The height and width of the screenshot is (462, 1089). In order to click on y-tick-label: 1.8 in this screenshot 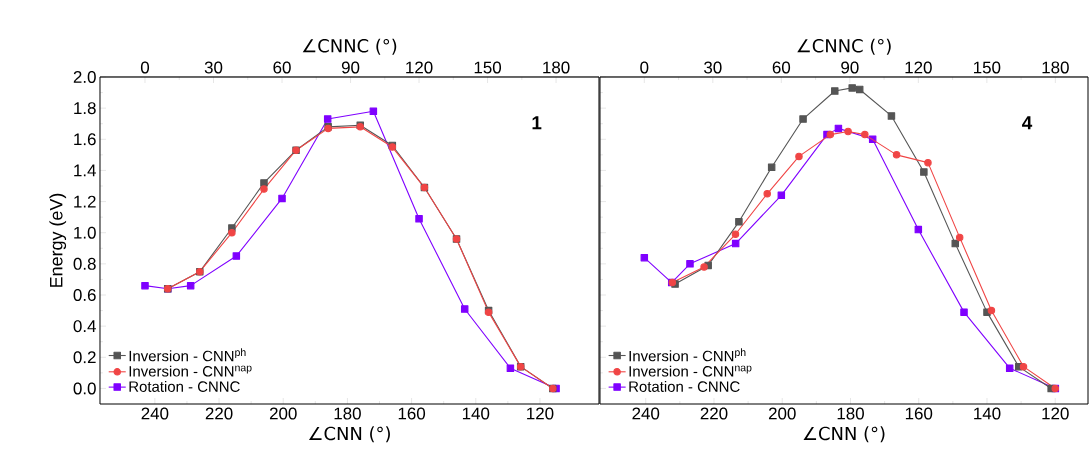, I will do `click(85, 108)`.